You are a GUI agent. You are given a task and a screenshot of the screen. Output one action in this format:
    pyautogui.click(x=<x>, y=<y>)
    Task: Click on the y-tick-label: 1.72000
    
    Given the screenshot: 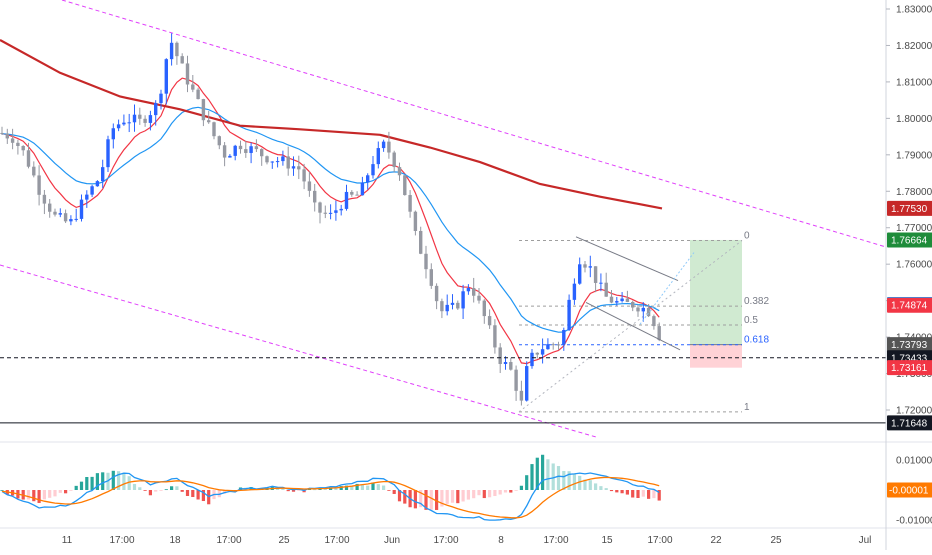 What is the action you would take?
    pyautogui.click(x=914, y=411)
    